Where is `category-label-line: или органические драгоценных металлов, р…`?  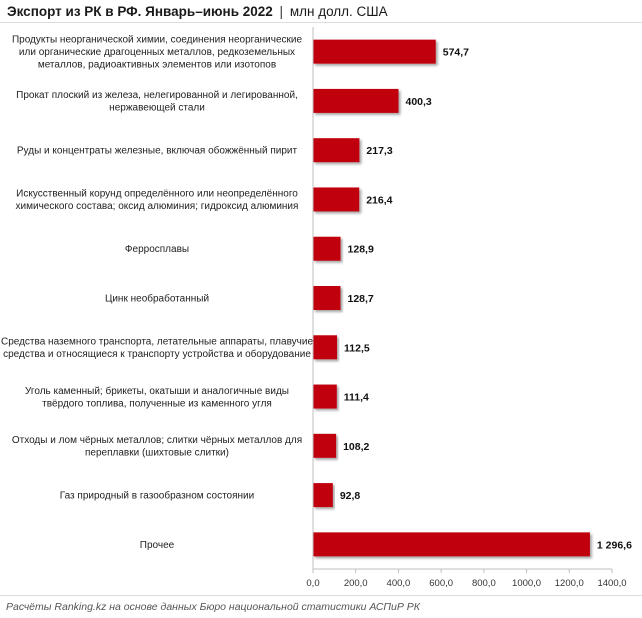 category-label-line: или органические драгоценных металлов, р… is located at coordinates (157, 52).